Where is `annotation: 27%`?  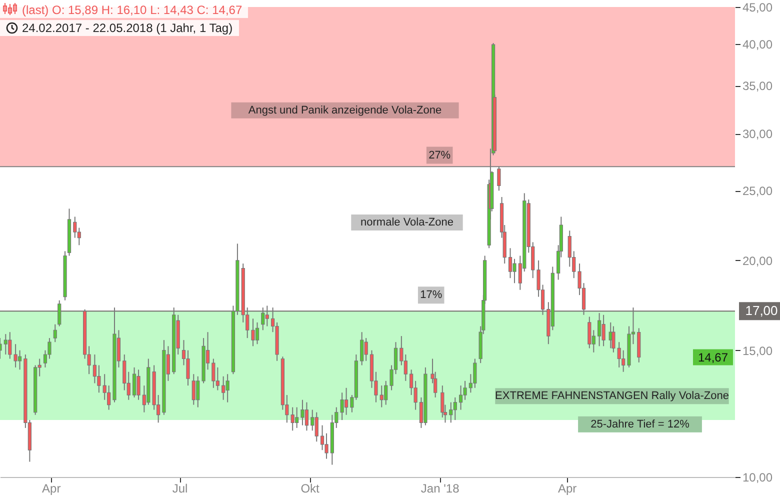 annotation: 27% is located at coordinates (439, 155).